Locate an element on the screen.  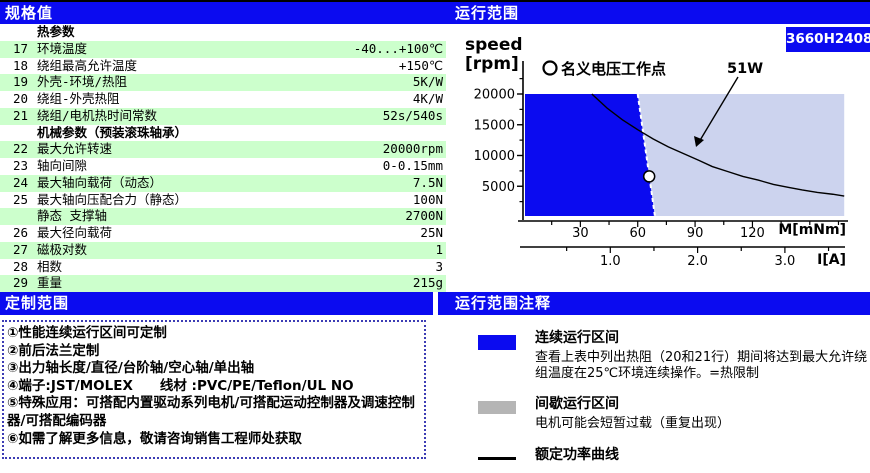
customization-item: ①性能连续运行区间可定制 is located at coordinates (87, 333).